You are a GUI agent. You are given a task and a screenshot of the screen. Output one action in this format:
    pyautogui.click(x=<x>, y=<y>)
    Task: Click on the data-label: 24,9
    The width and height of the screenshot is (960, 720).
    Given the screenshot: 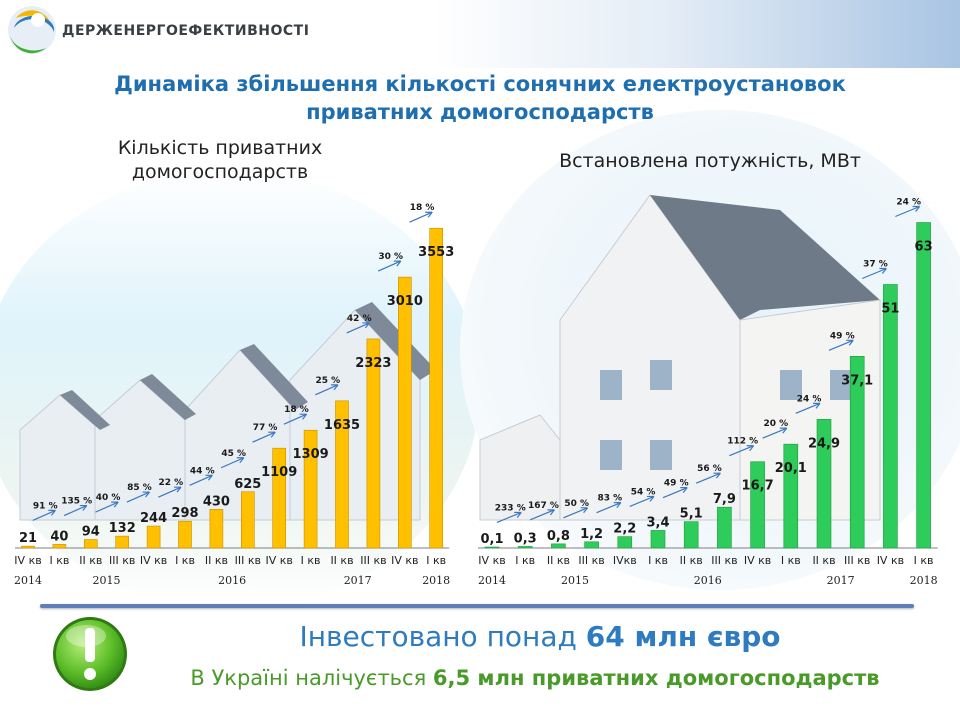 What is the action you would take?
    pyautogui.click(x=824, y=443)
    